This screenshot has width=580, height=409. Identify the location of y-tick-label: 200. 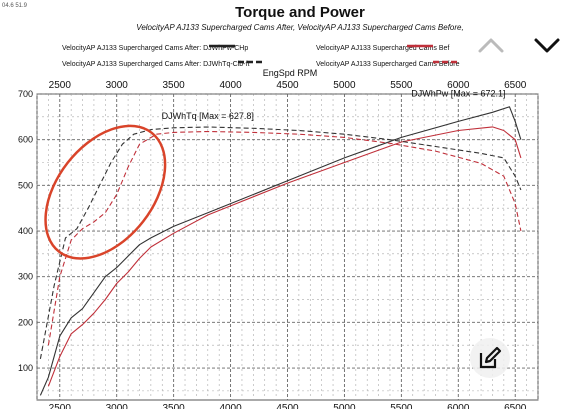
(25, 322).